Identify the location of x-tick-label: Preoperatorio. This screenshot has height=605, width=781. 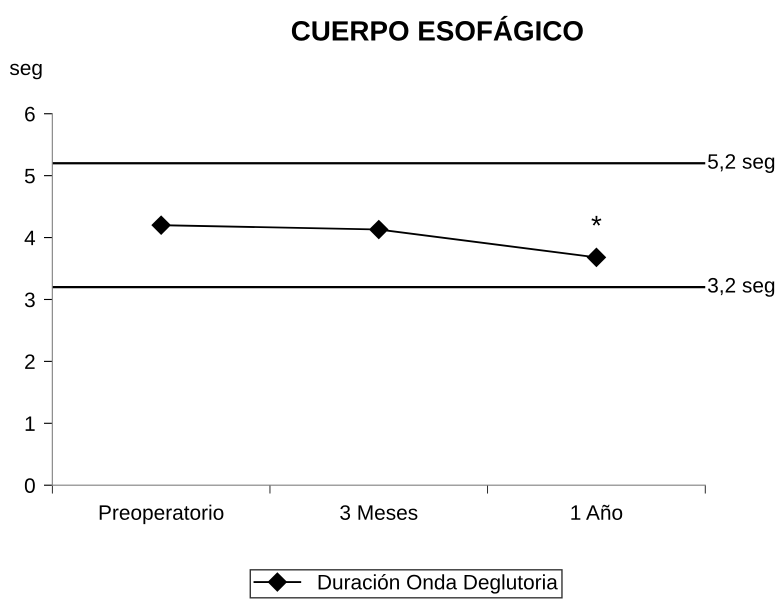
(162, 514).